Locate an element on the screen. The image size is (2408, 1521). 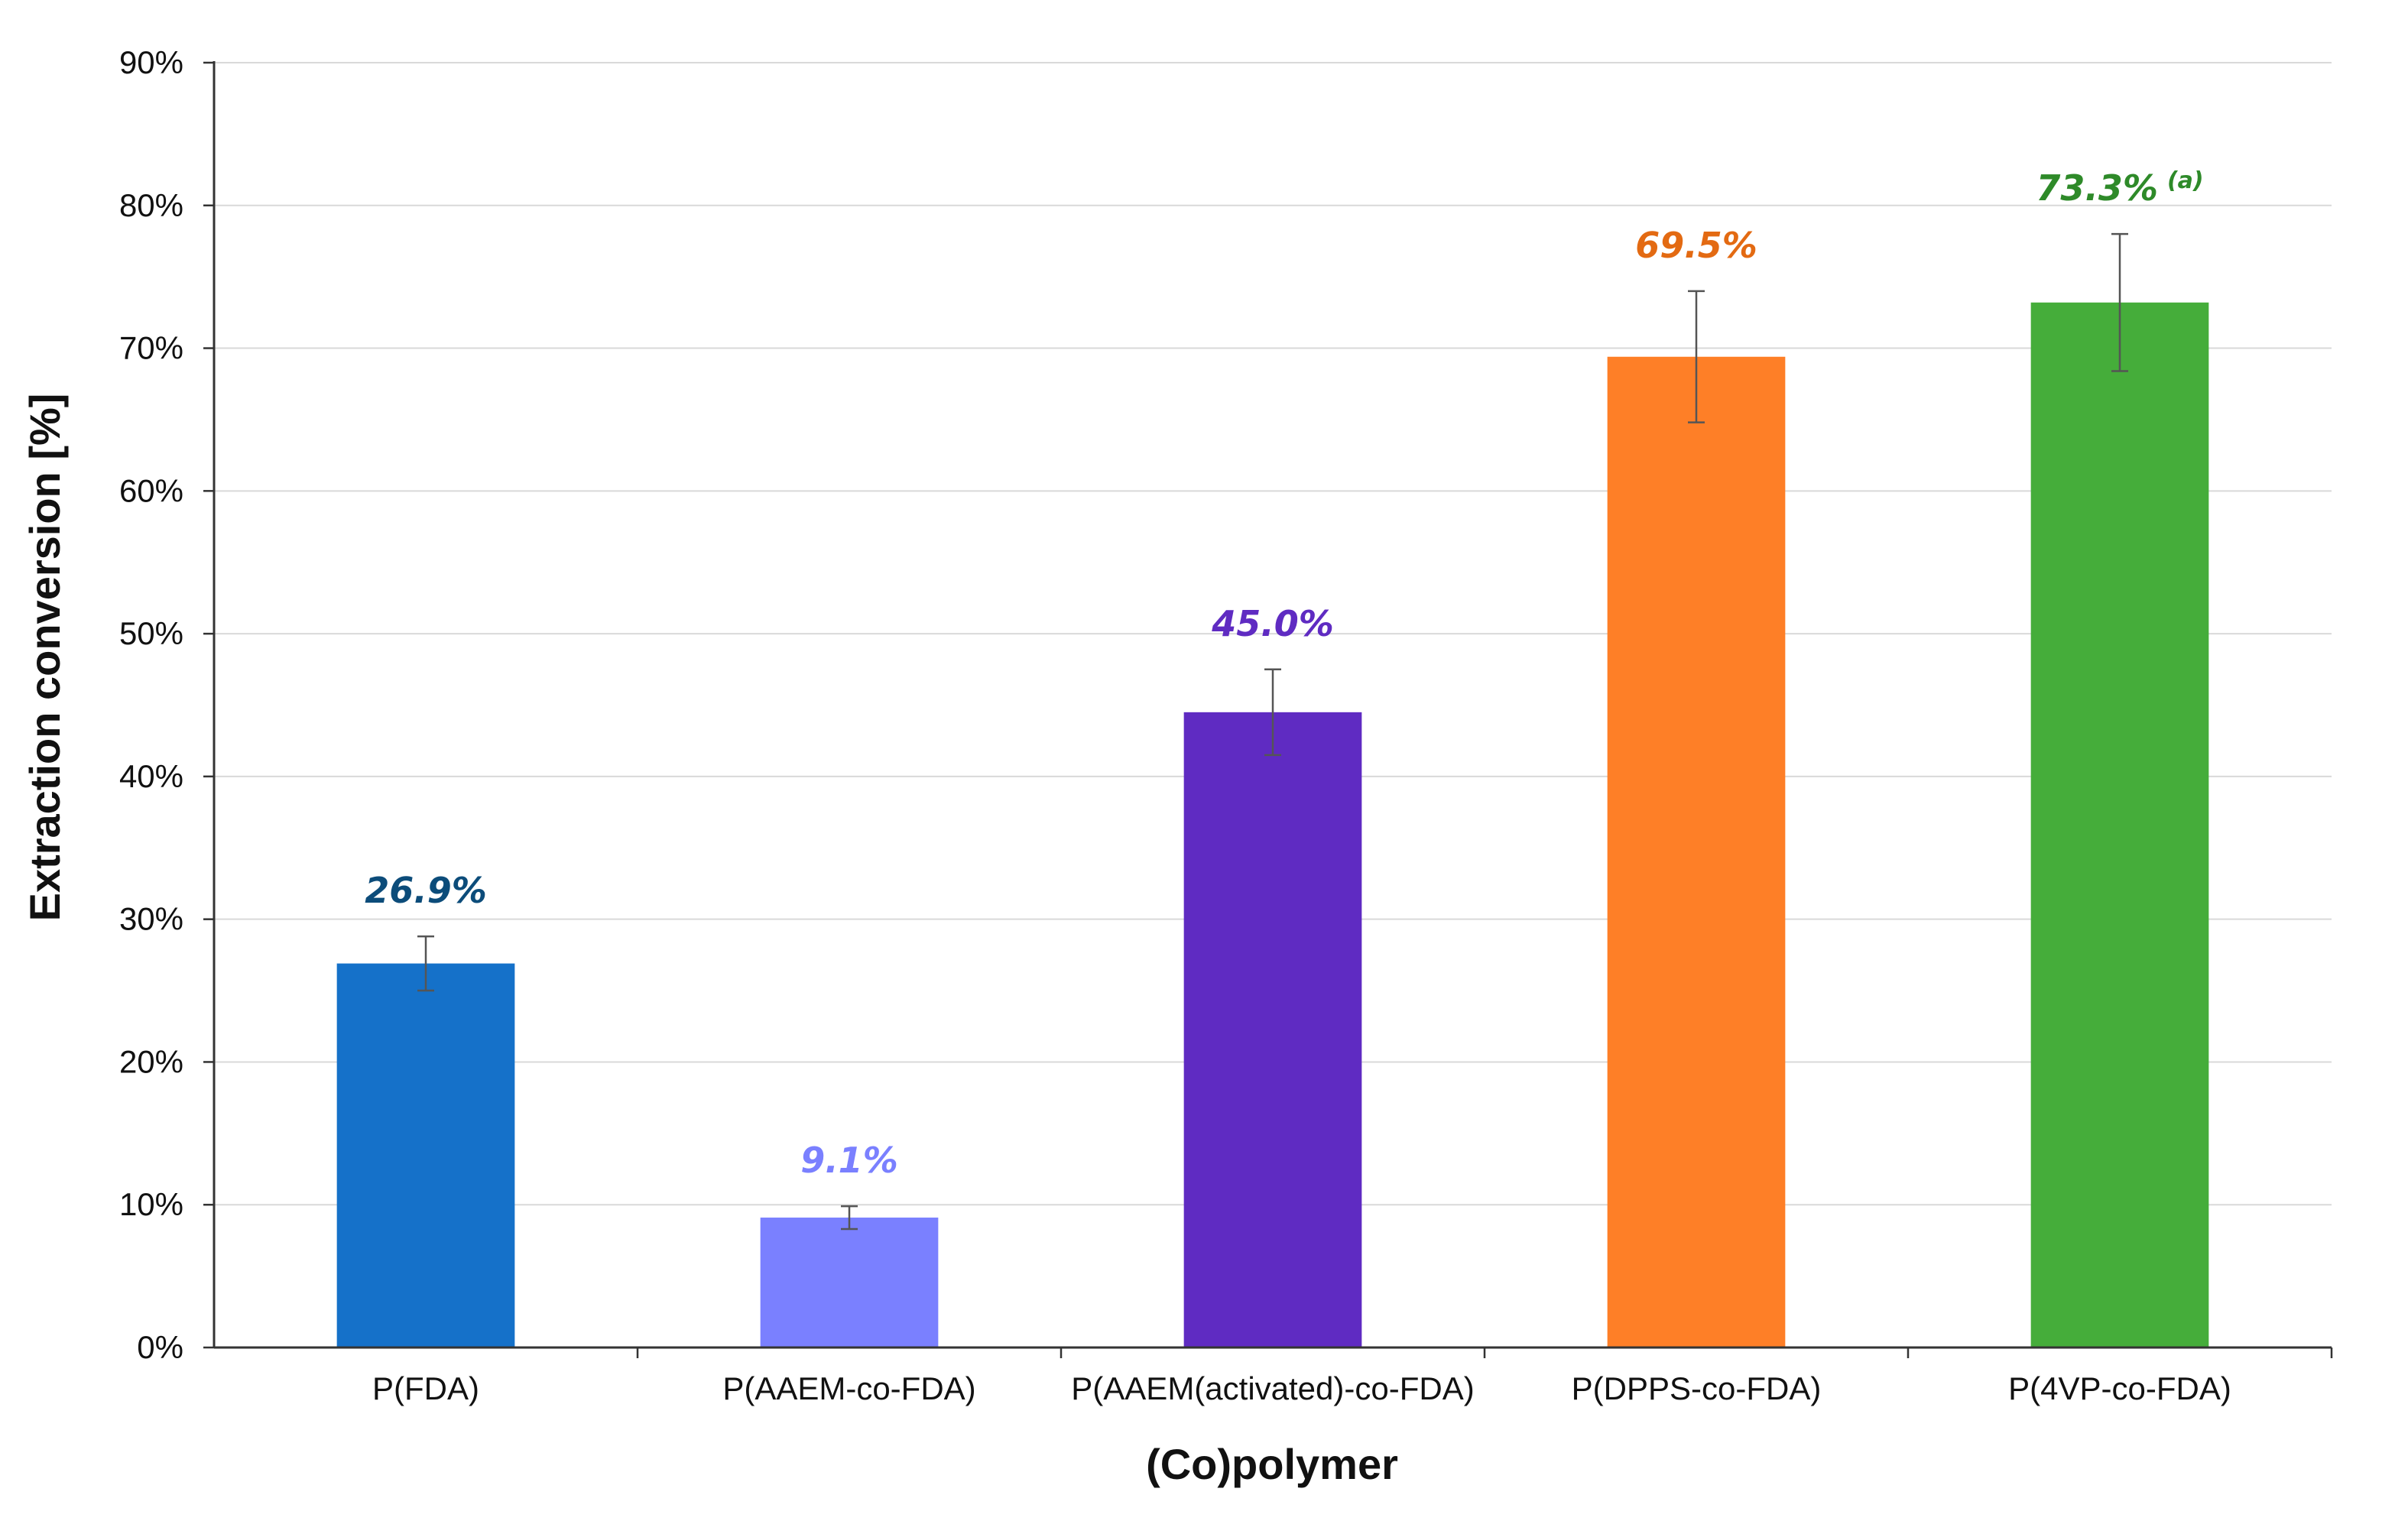
x-tick-label: P(4VP-co-FDA) is located at coordinates (2120, 1388).